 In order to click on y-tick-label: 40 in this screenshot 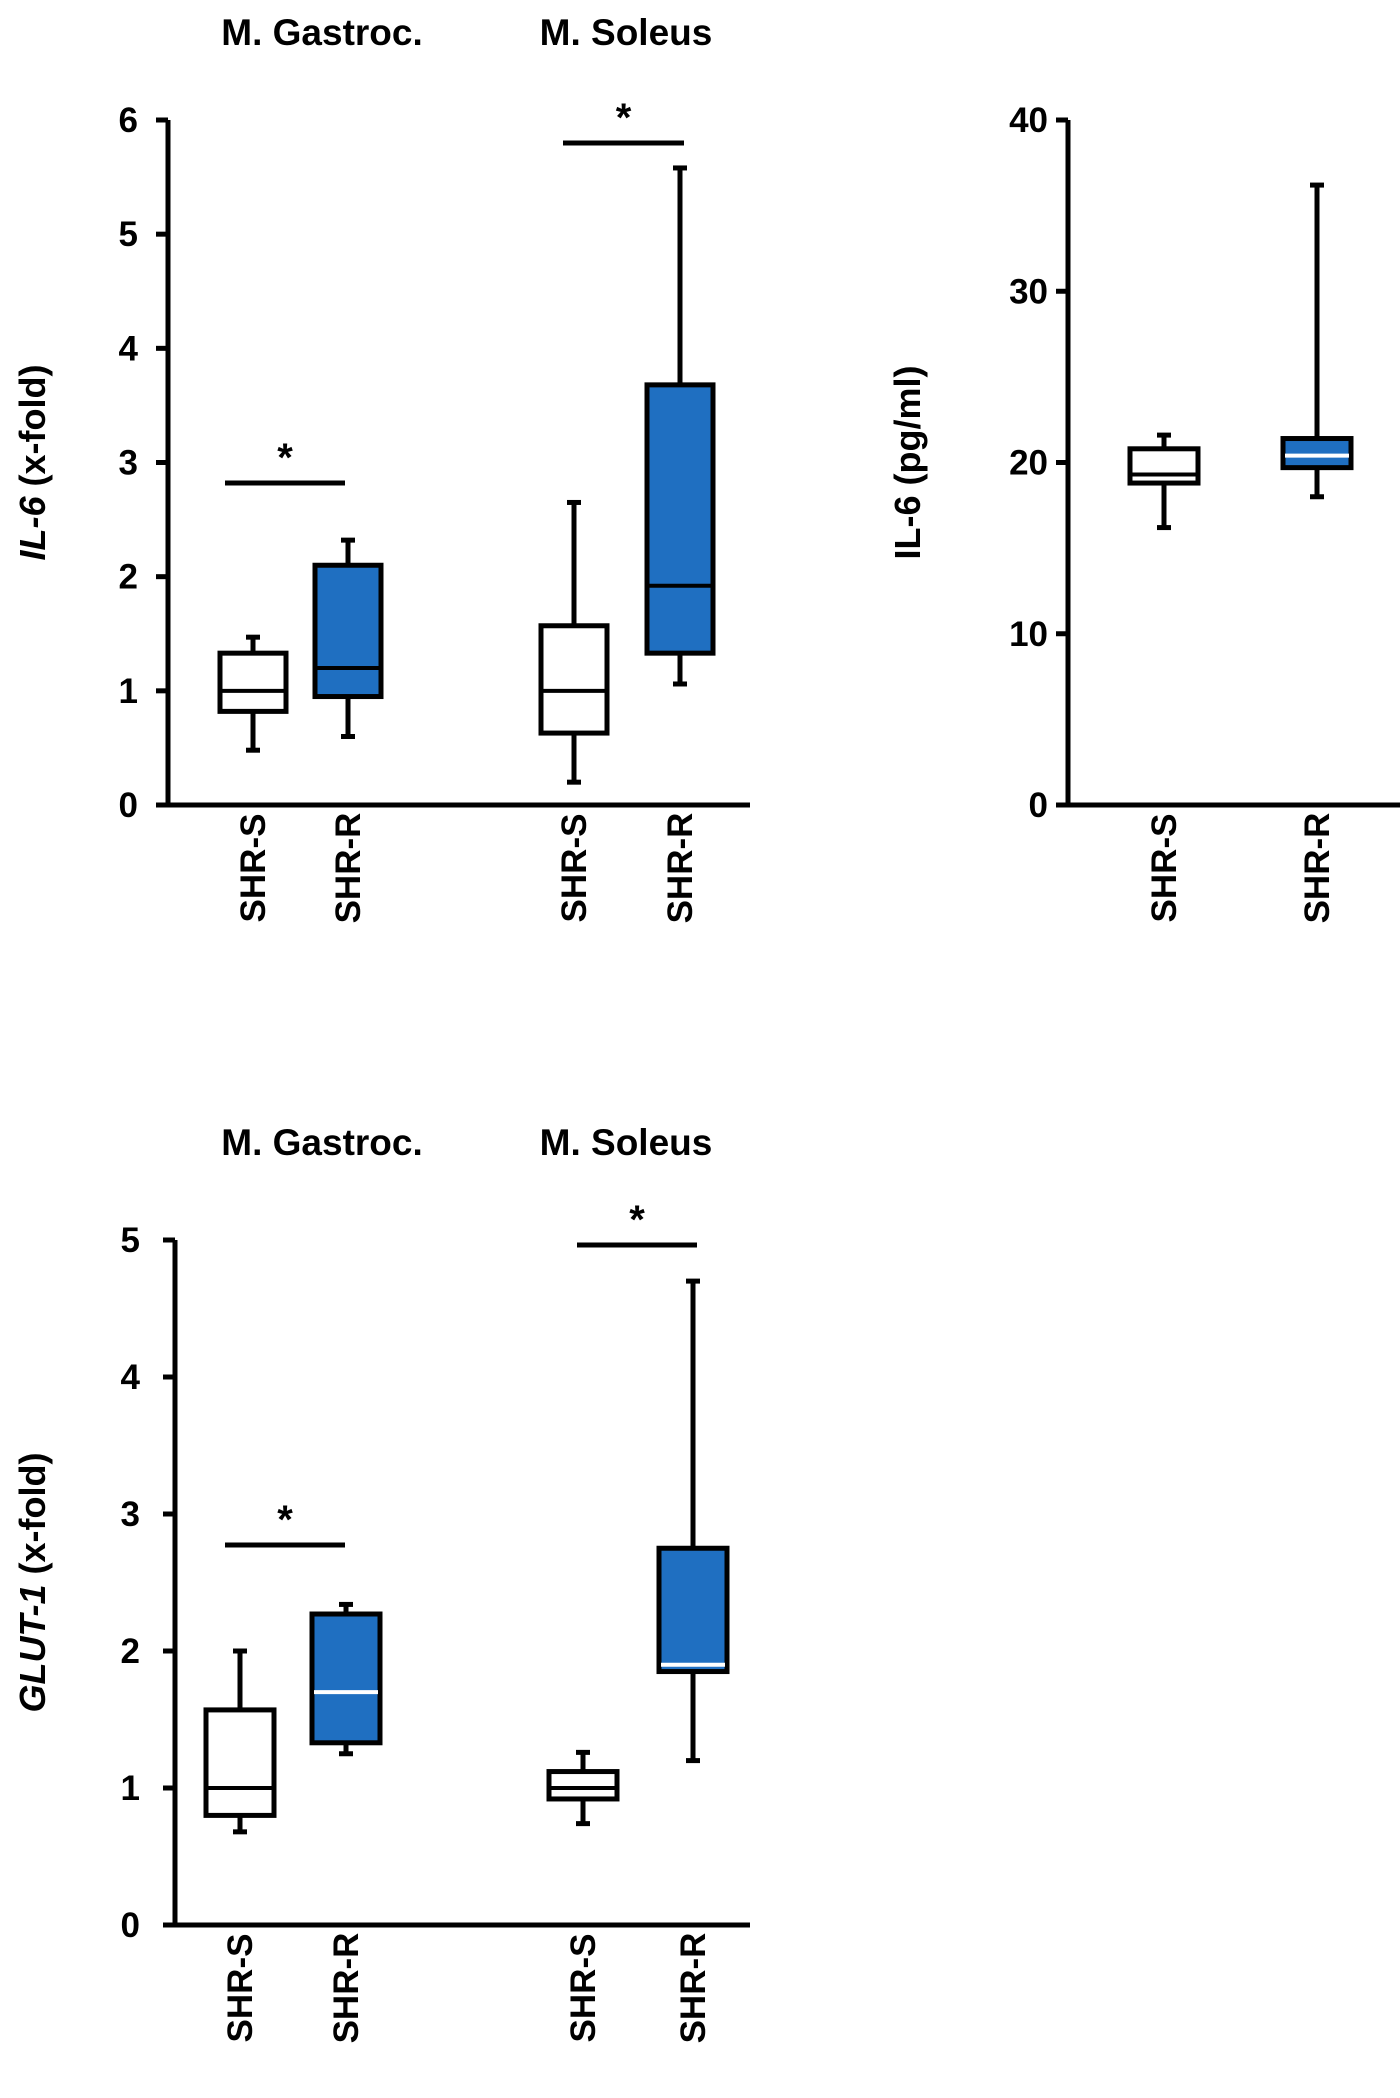, I will do `click(1028, 120)`.